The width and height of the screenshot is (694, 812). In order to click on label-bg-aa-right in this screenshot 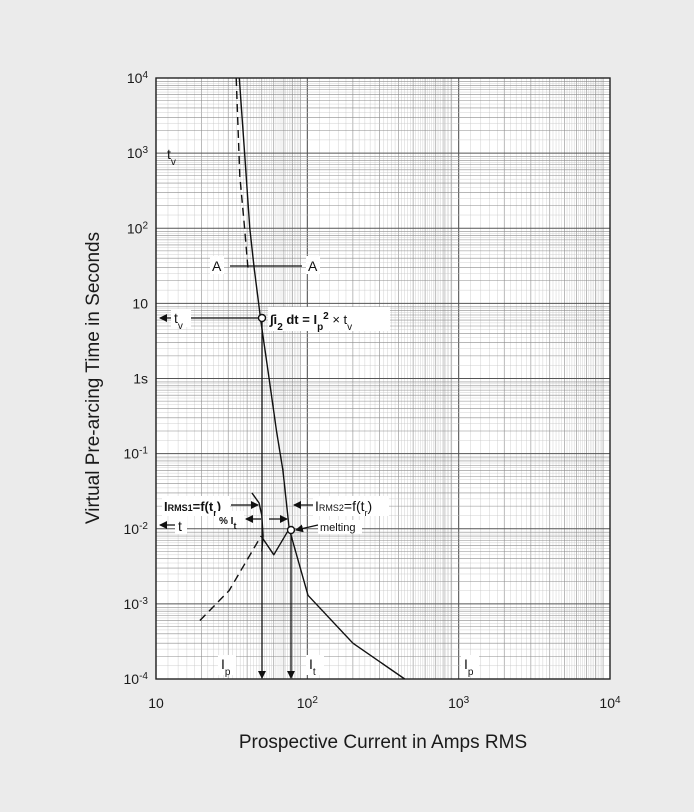, I will do `click(313, 265)`.